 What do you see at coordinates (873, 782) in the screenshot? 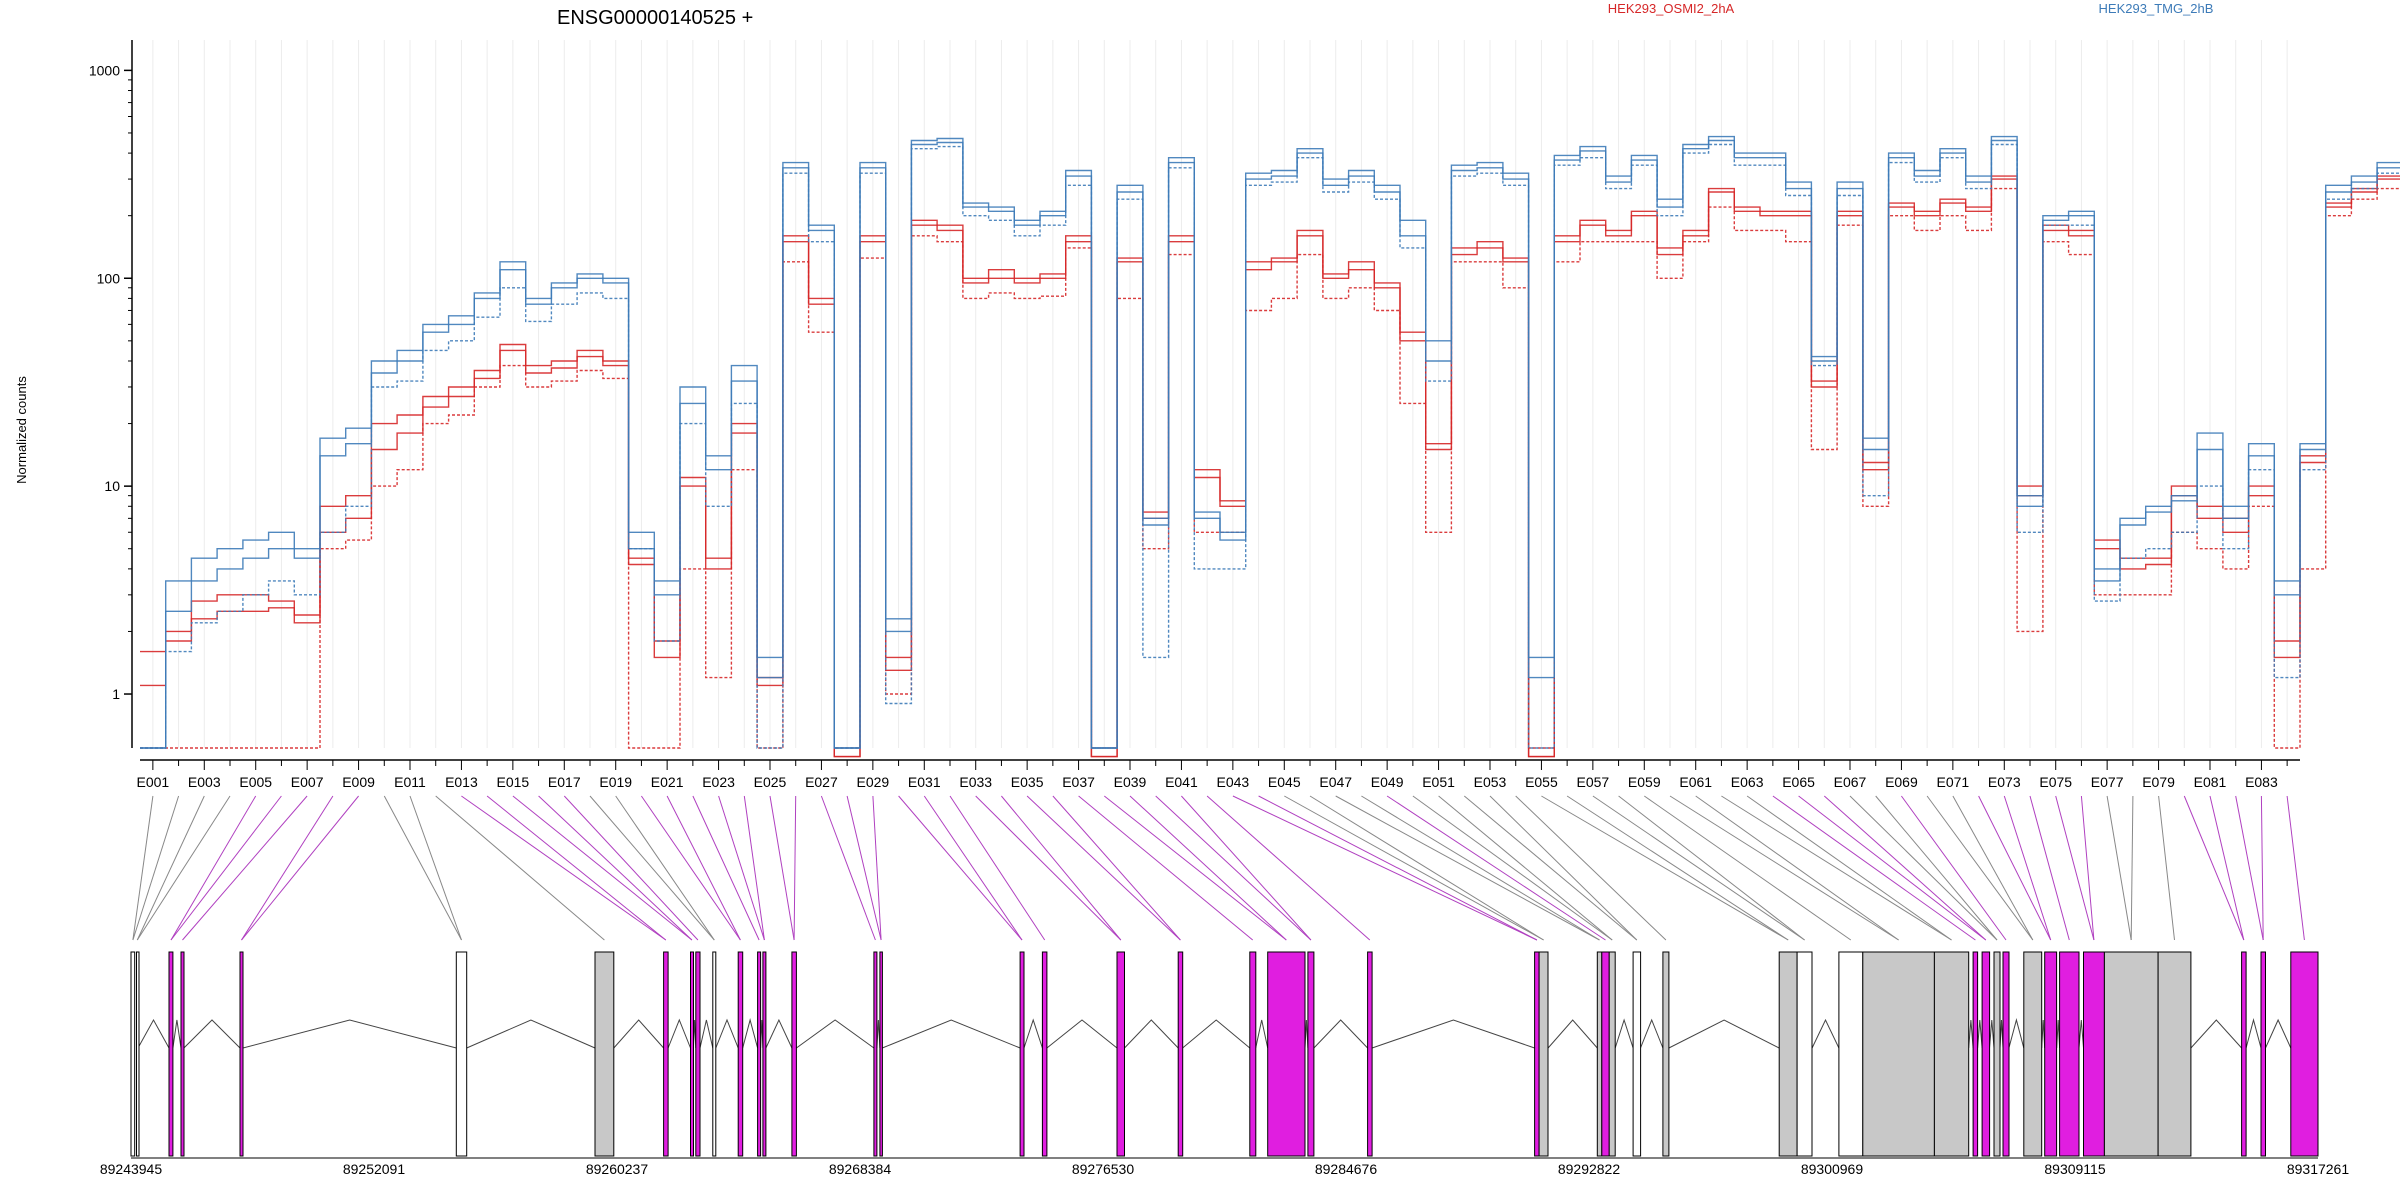
I see `exon-tick-label: E029` at bounding box center [873, 782].